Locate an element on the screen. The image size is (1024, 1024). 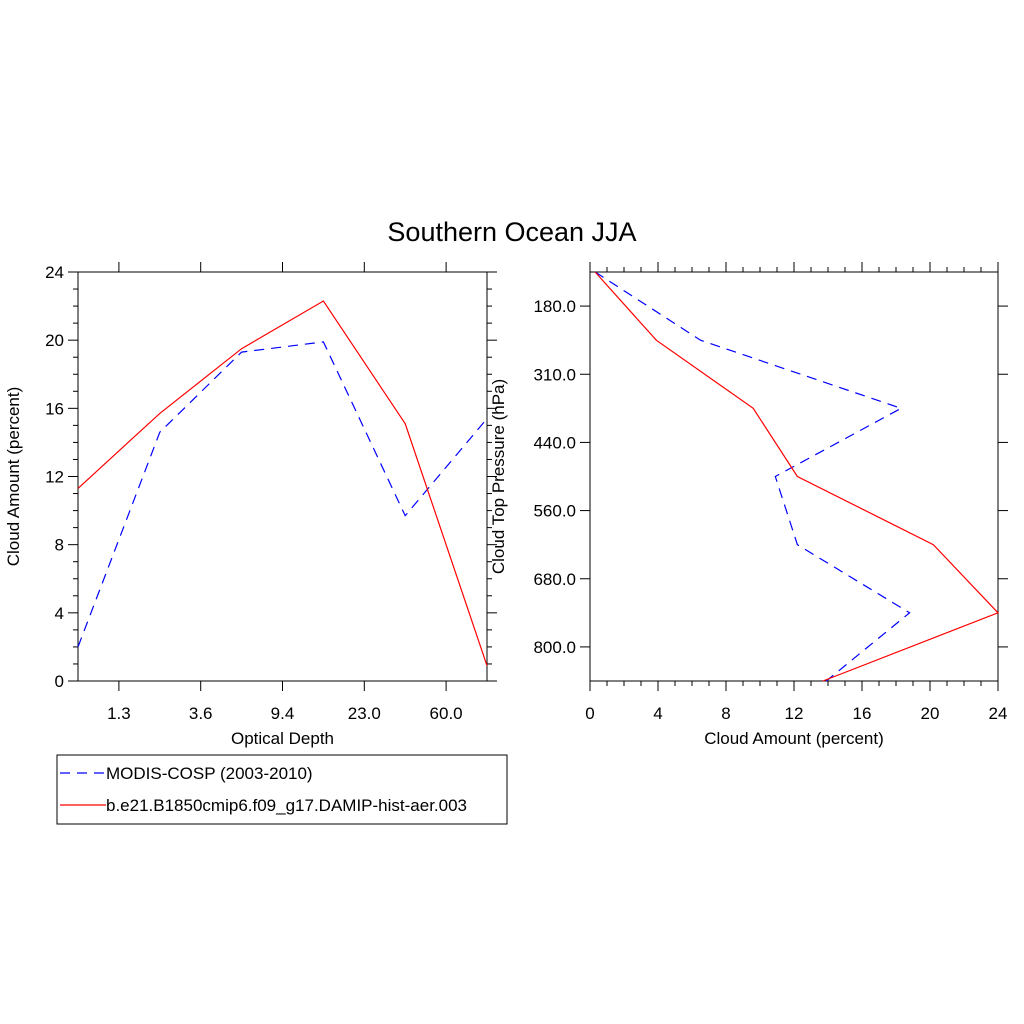
right-x-tick-label: 4 is located at coordinates (657, 713).